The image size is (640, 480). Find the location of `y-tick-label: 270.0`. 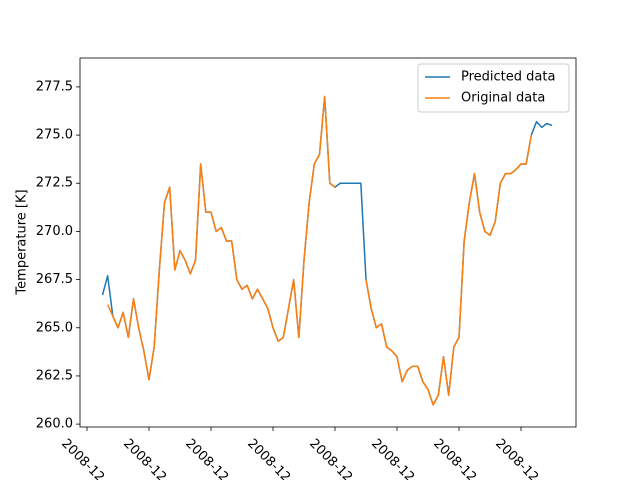

y-tick-label: 270.0 is located at coordinates (54, 231).